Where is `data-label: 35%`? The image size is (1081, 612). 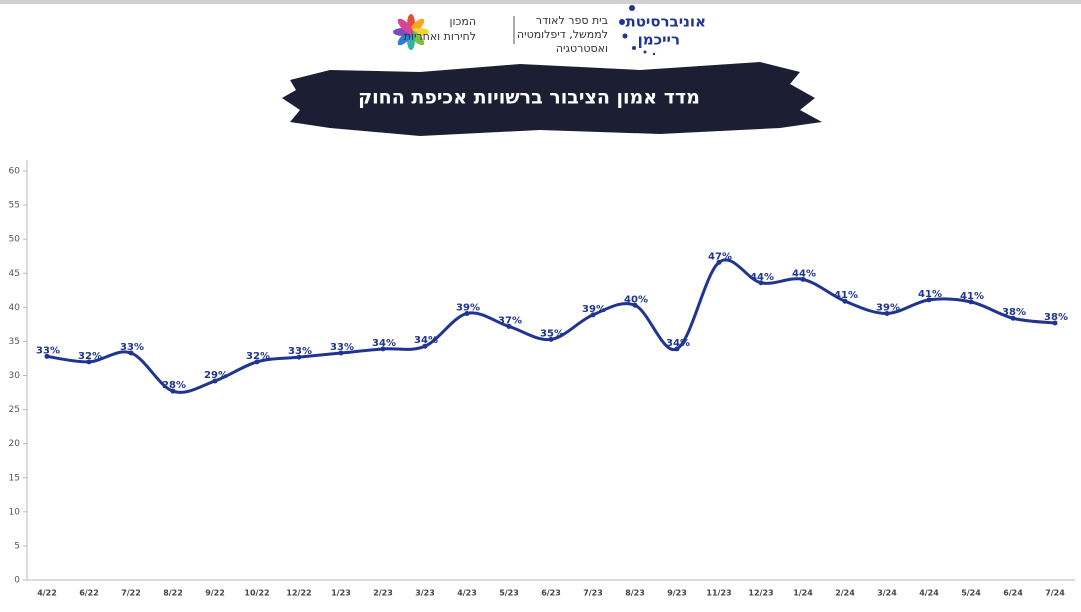
data-label: 35% is located at coordinates (552, 333).